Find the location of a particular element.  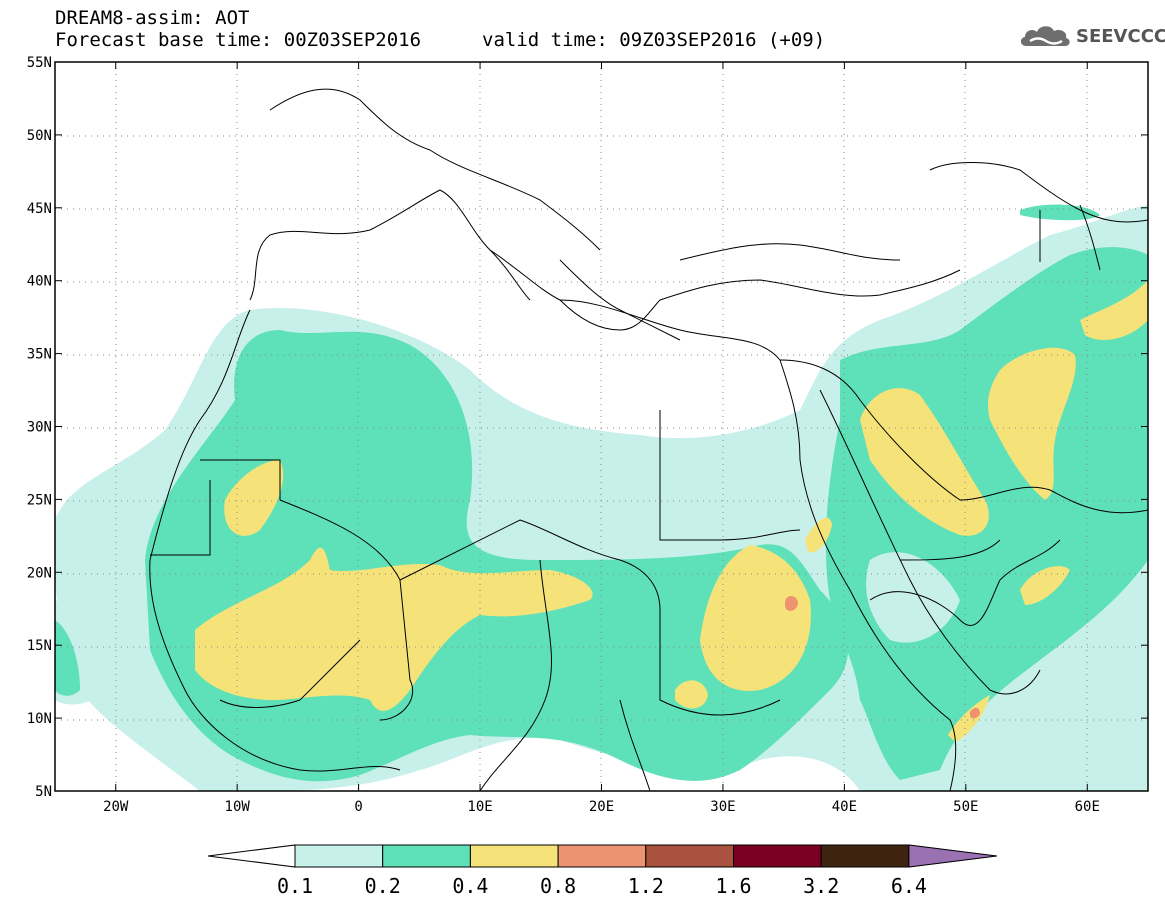

aot-band-0.4-sudan is located at coordinates (755, 618).